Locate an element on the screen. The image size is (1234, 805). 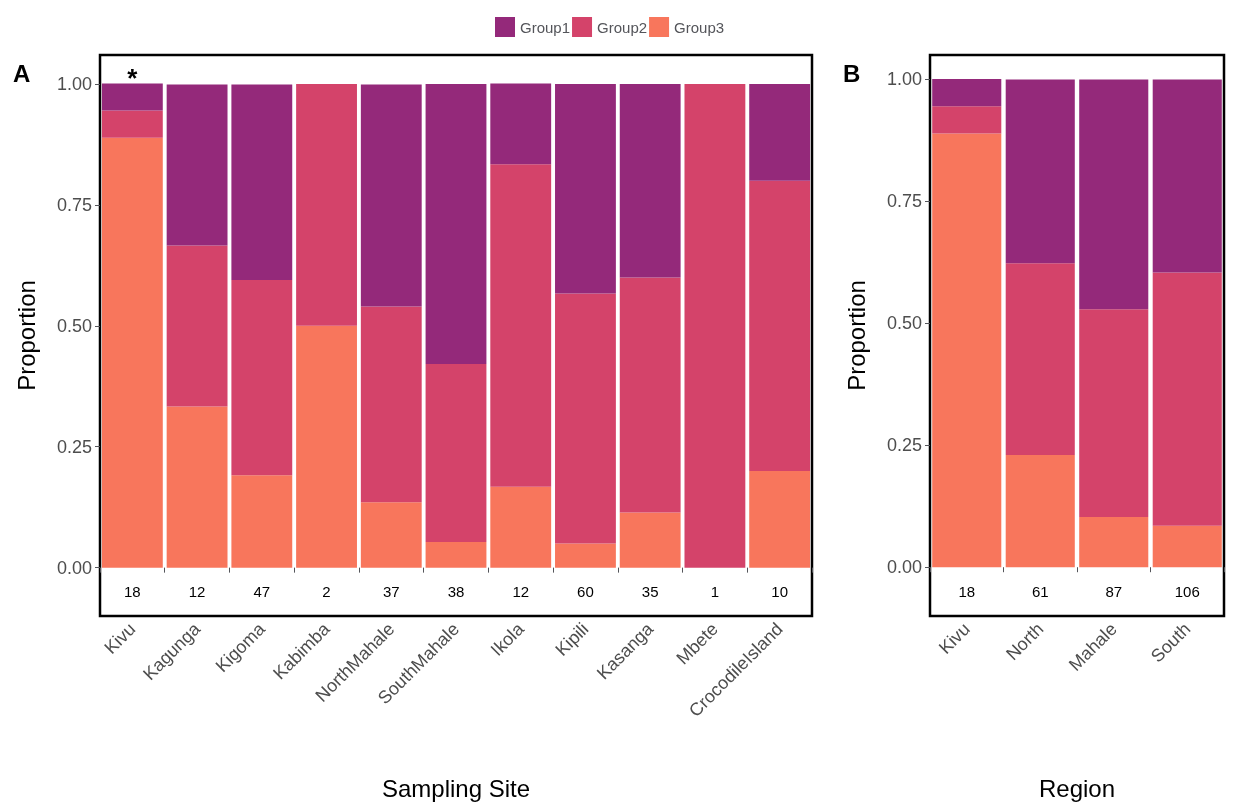
annotation: 10 is located at coordinates (779, 592).